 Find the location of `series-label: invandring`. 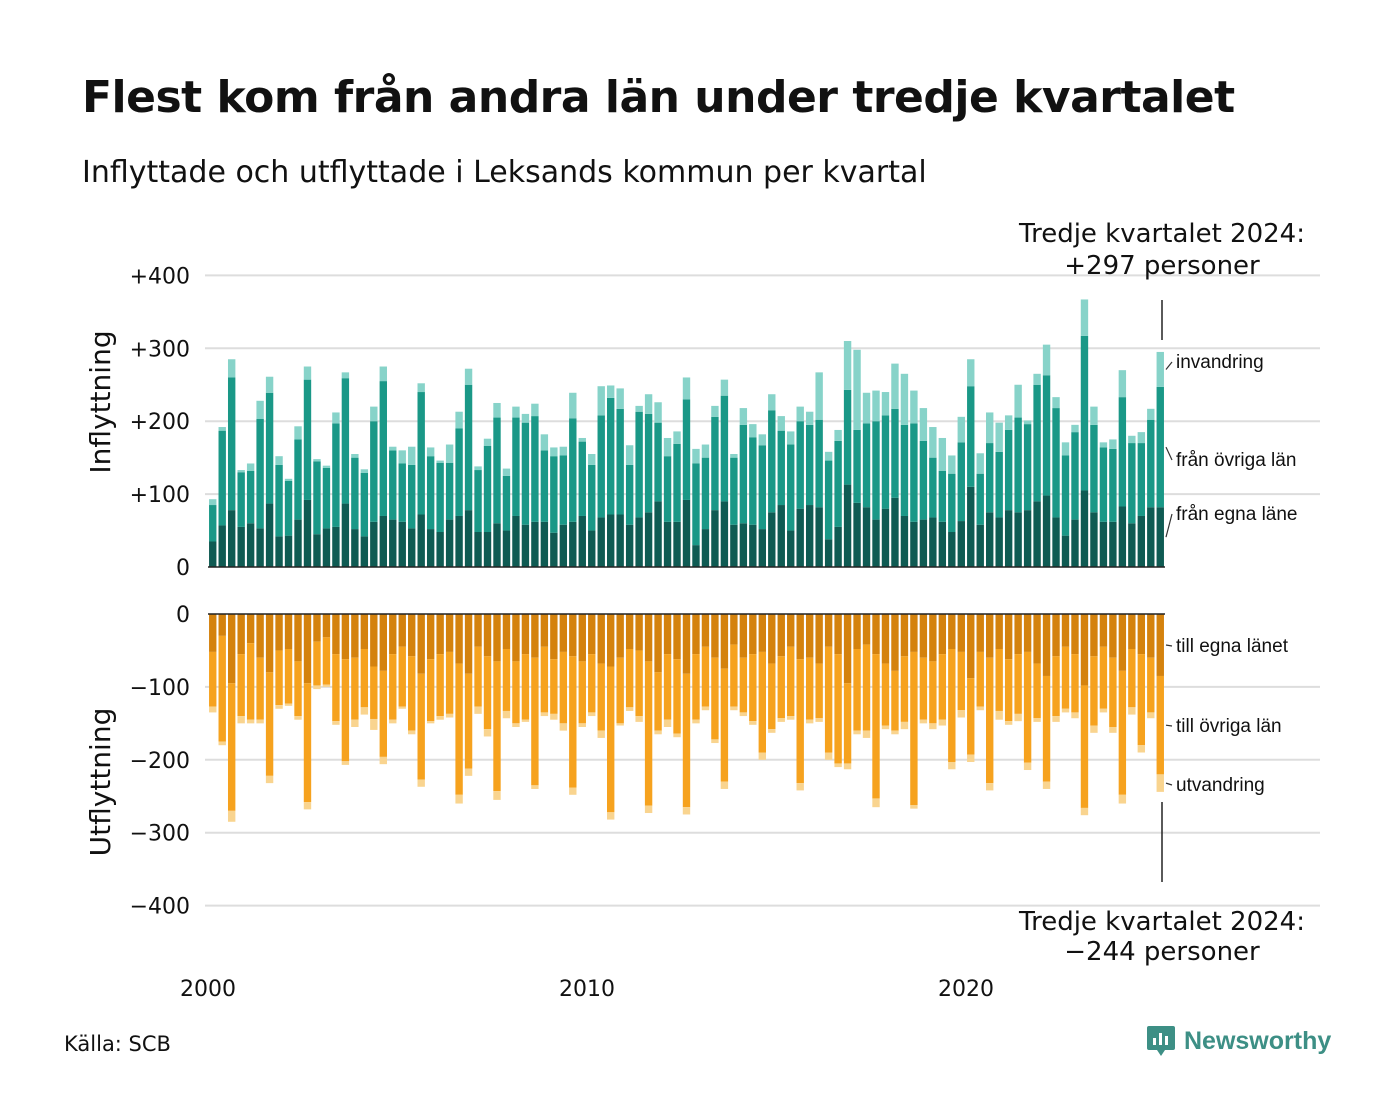

series-label: invandring is located at coordinates (1220, 362).